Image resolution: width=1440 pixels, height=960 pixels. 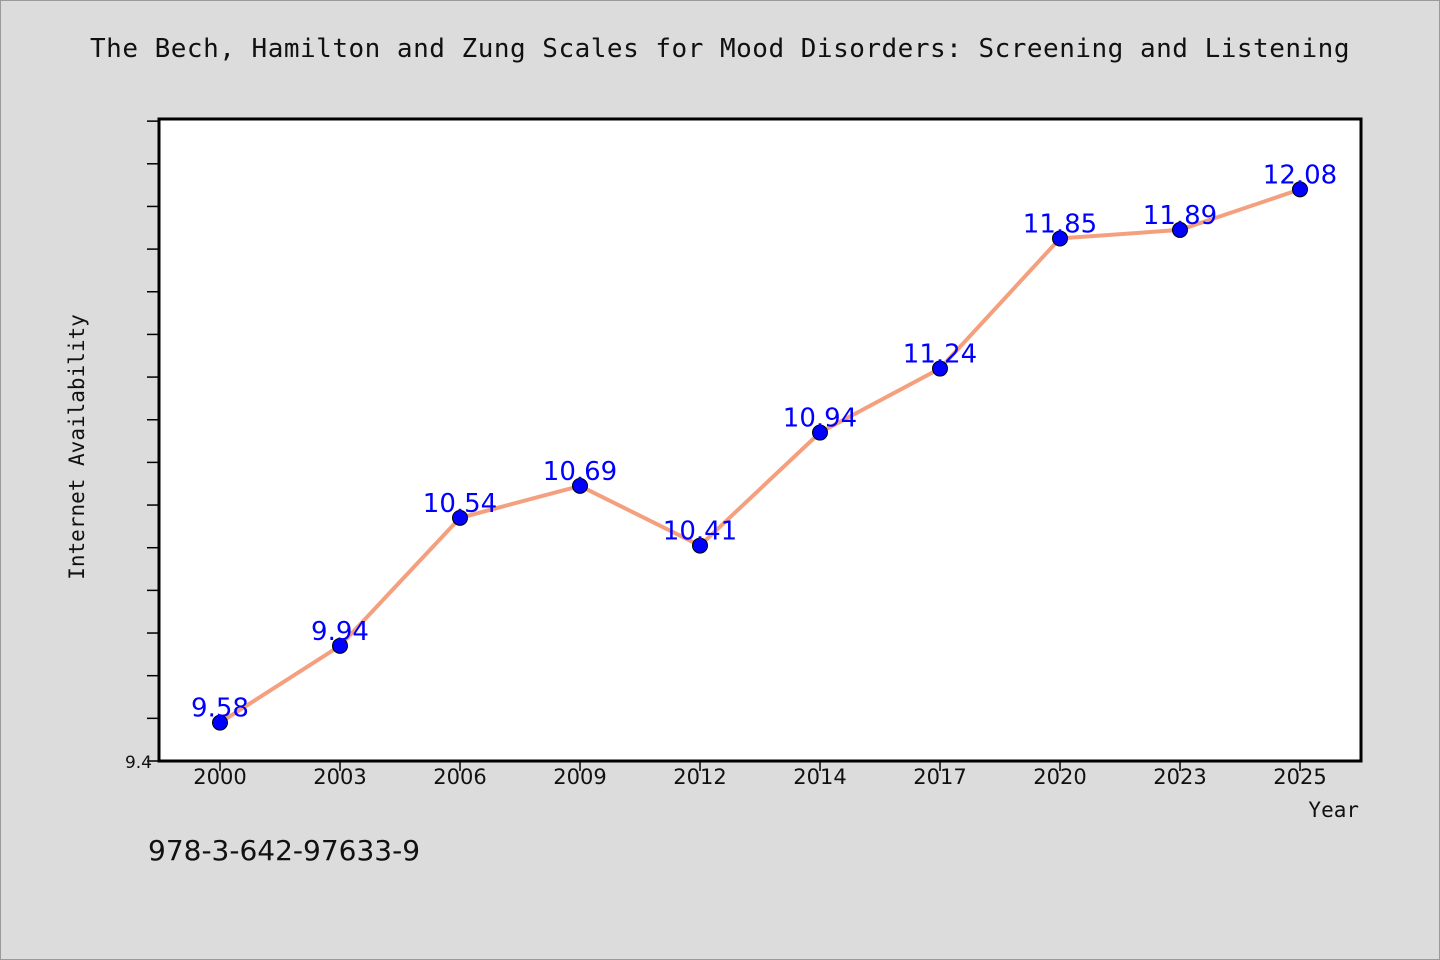 I want to click on data-label: 11.89, so click(x=1180, y=216).